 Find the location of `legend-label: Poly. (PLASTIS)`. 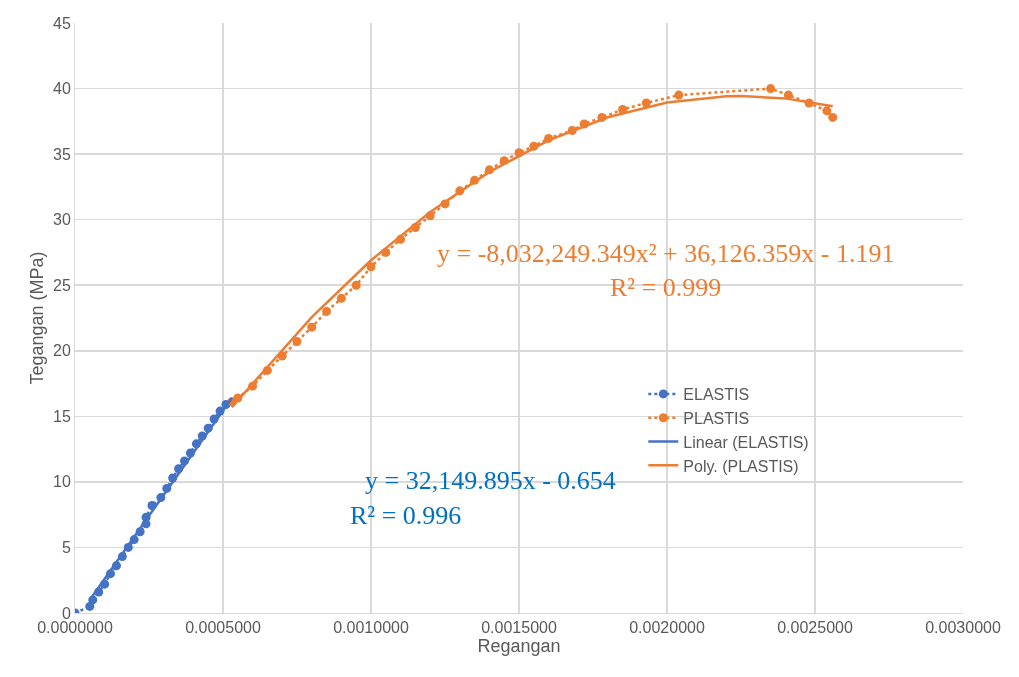

legend-label: Poly. (PLASTIS) is located at coordinates (741, 466).